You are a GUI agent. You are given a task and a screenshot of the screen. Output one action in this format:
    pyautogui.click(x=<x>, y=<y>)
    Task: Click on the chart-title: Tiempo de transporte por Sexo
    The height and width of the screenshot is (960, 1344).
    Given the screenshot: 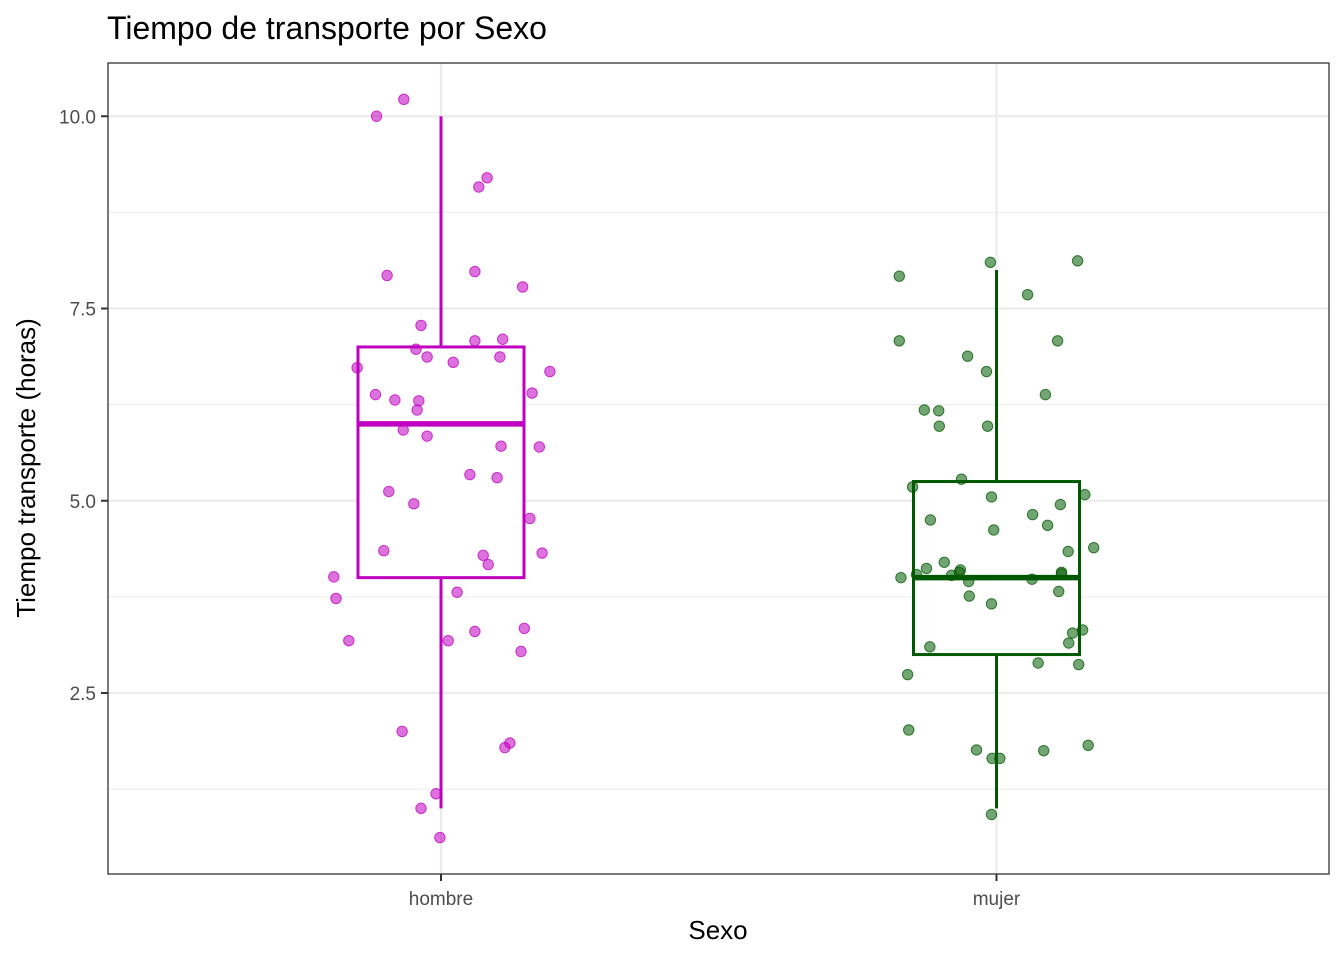 What is the action you would take?
    pyautogui.click(x=327, y=28)
    